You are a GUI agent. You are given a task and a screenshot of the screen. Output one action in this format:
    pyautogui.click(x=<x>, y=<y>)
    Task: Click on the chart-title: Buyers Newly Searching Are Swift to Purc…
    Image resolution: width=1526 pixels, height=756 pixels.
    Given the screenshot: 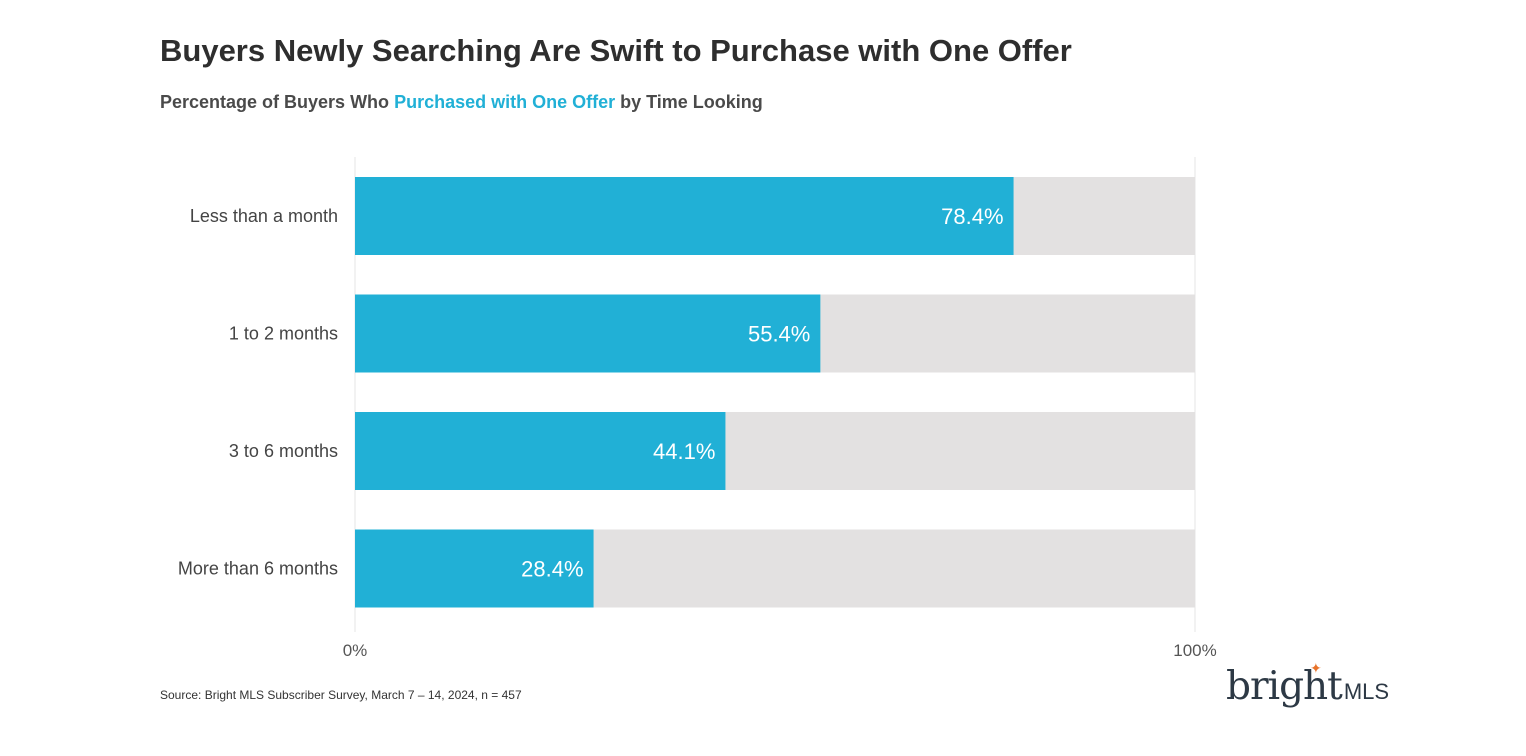 What is the action you would take?
    pyautogui.click(x=616, y=50)
    